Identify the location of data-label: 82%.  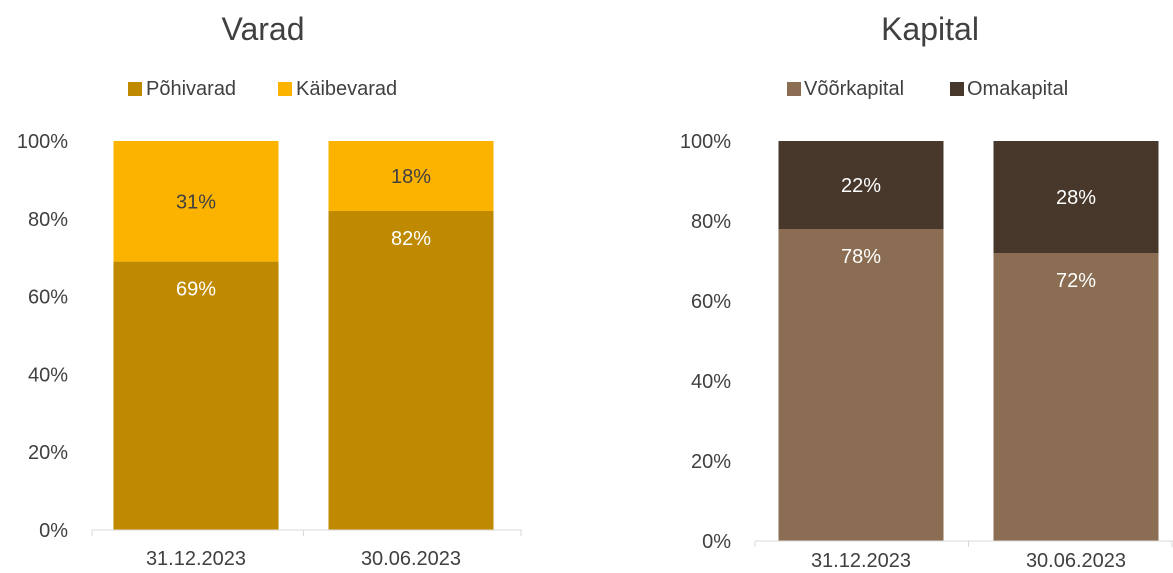
(411, 239).